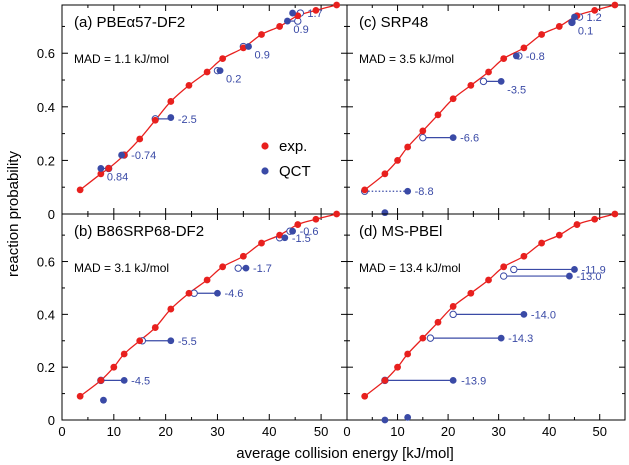  I want to click on shift-label: -14.3, so click(520, 339).